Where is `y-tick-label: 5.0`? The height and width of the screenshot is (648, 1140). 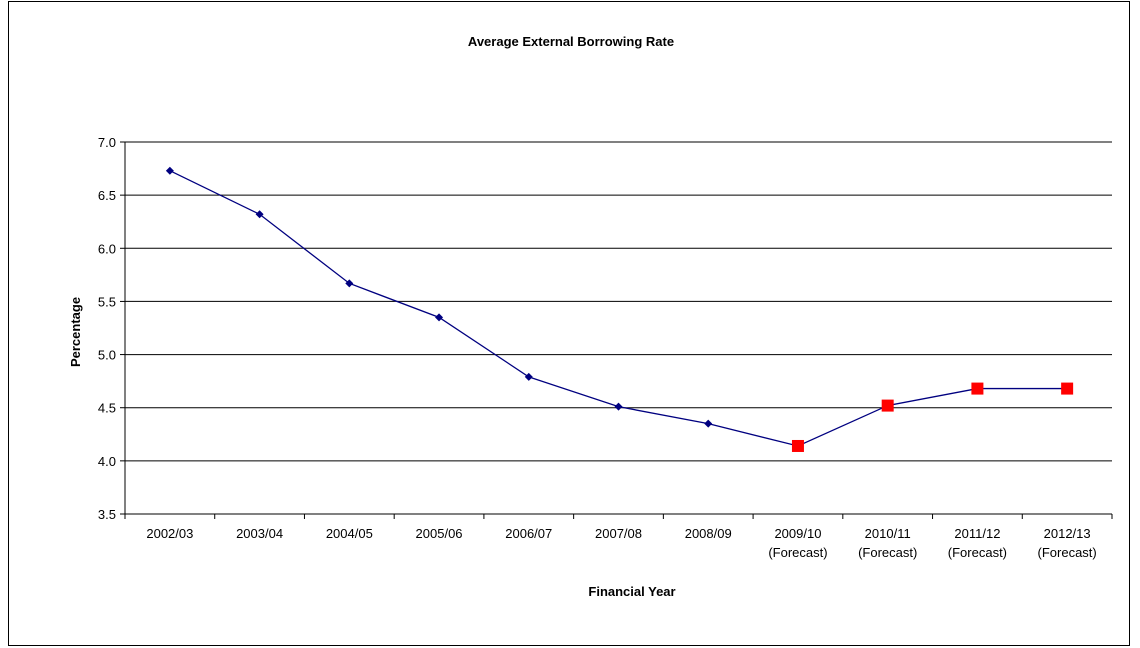 y-tick-label: 5.0 is located at coordinates (107, 355).